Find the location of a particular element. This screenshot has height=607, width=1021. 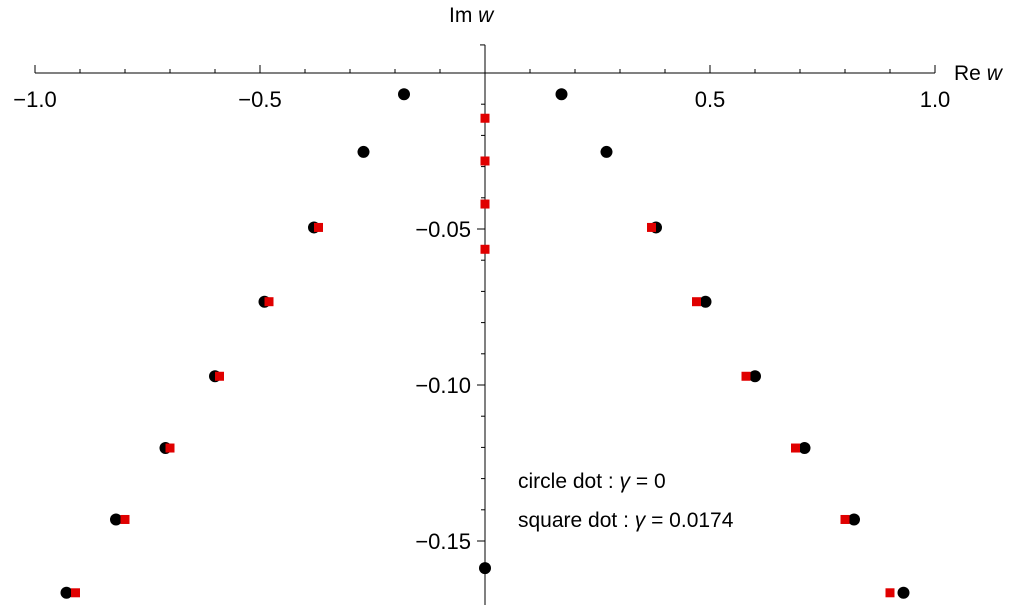

legend-line-circle: circle dot : γ = 0 is located at coordinates (592, 481).